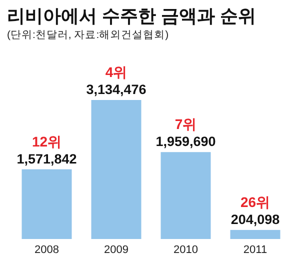  I want to click on annotation: 4위, so click(116, 72).